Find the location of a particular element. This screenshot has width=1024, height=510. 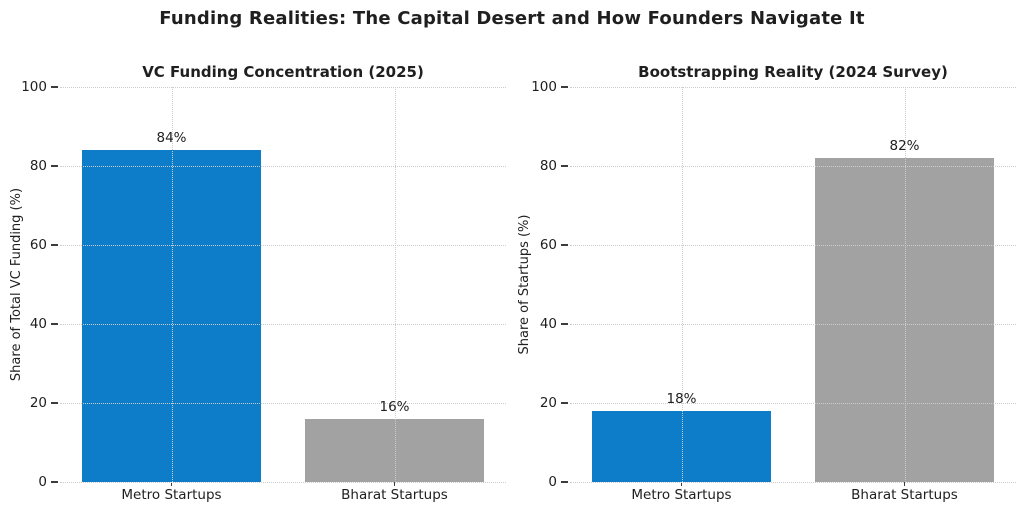

bar-value-label: 18% is located at coordinates (681, 398).